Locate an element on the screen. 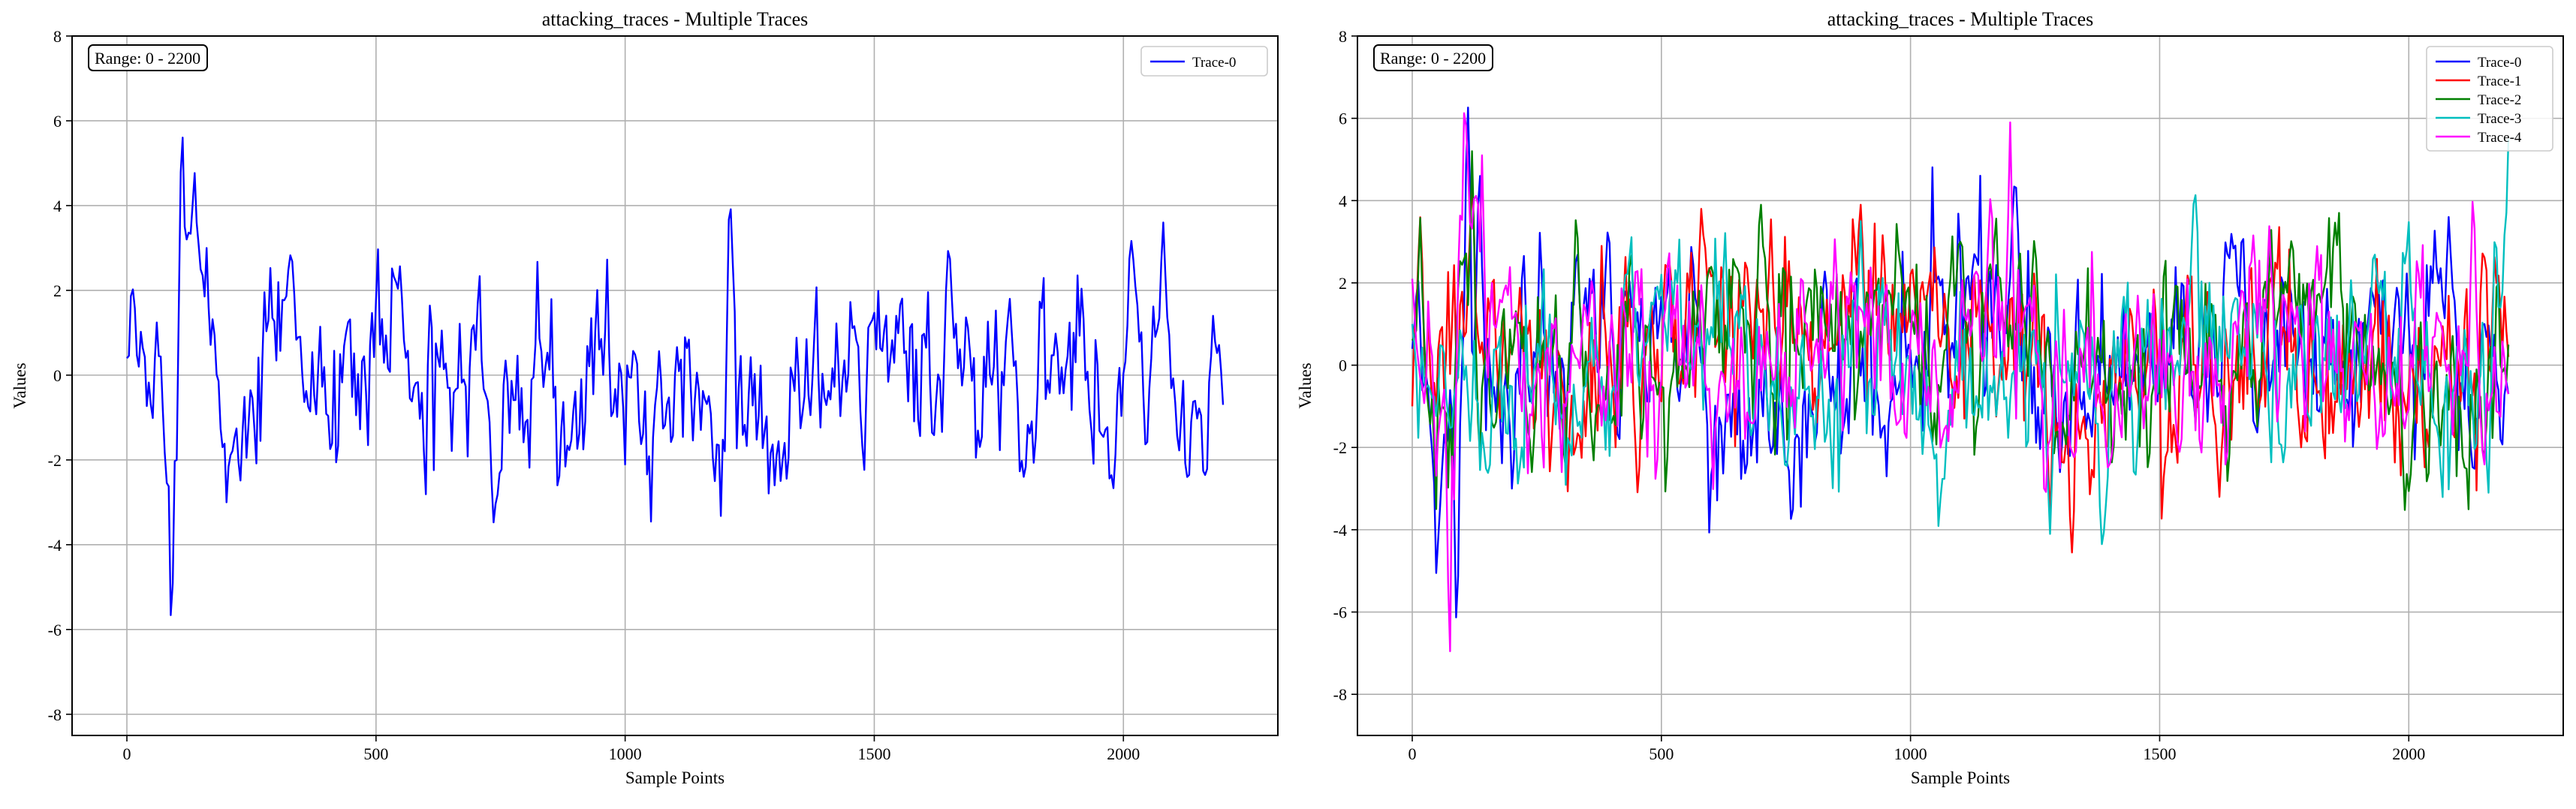 Image resolution: width=2576 pixels, height=809 pixels. legend-label: Trace-3 is located at coordinates (2499, 119).